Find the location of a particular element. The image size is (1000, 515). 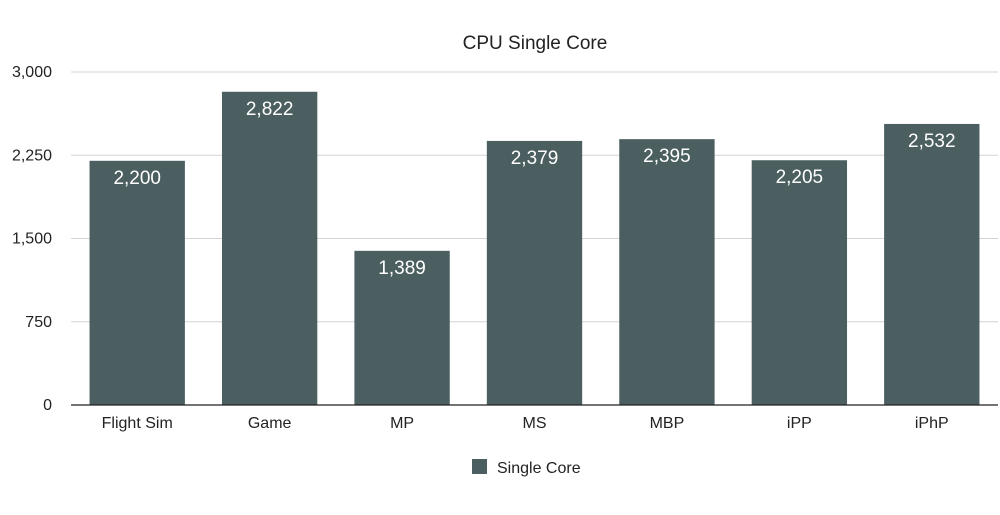

y-tick-label: 1,500 is located at coordinates (32, 239).